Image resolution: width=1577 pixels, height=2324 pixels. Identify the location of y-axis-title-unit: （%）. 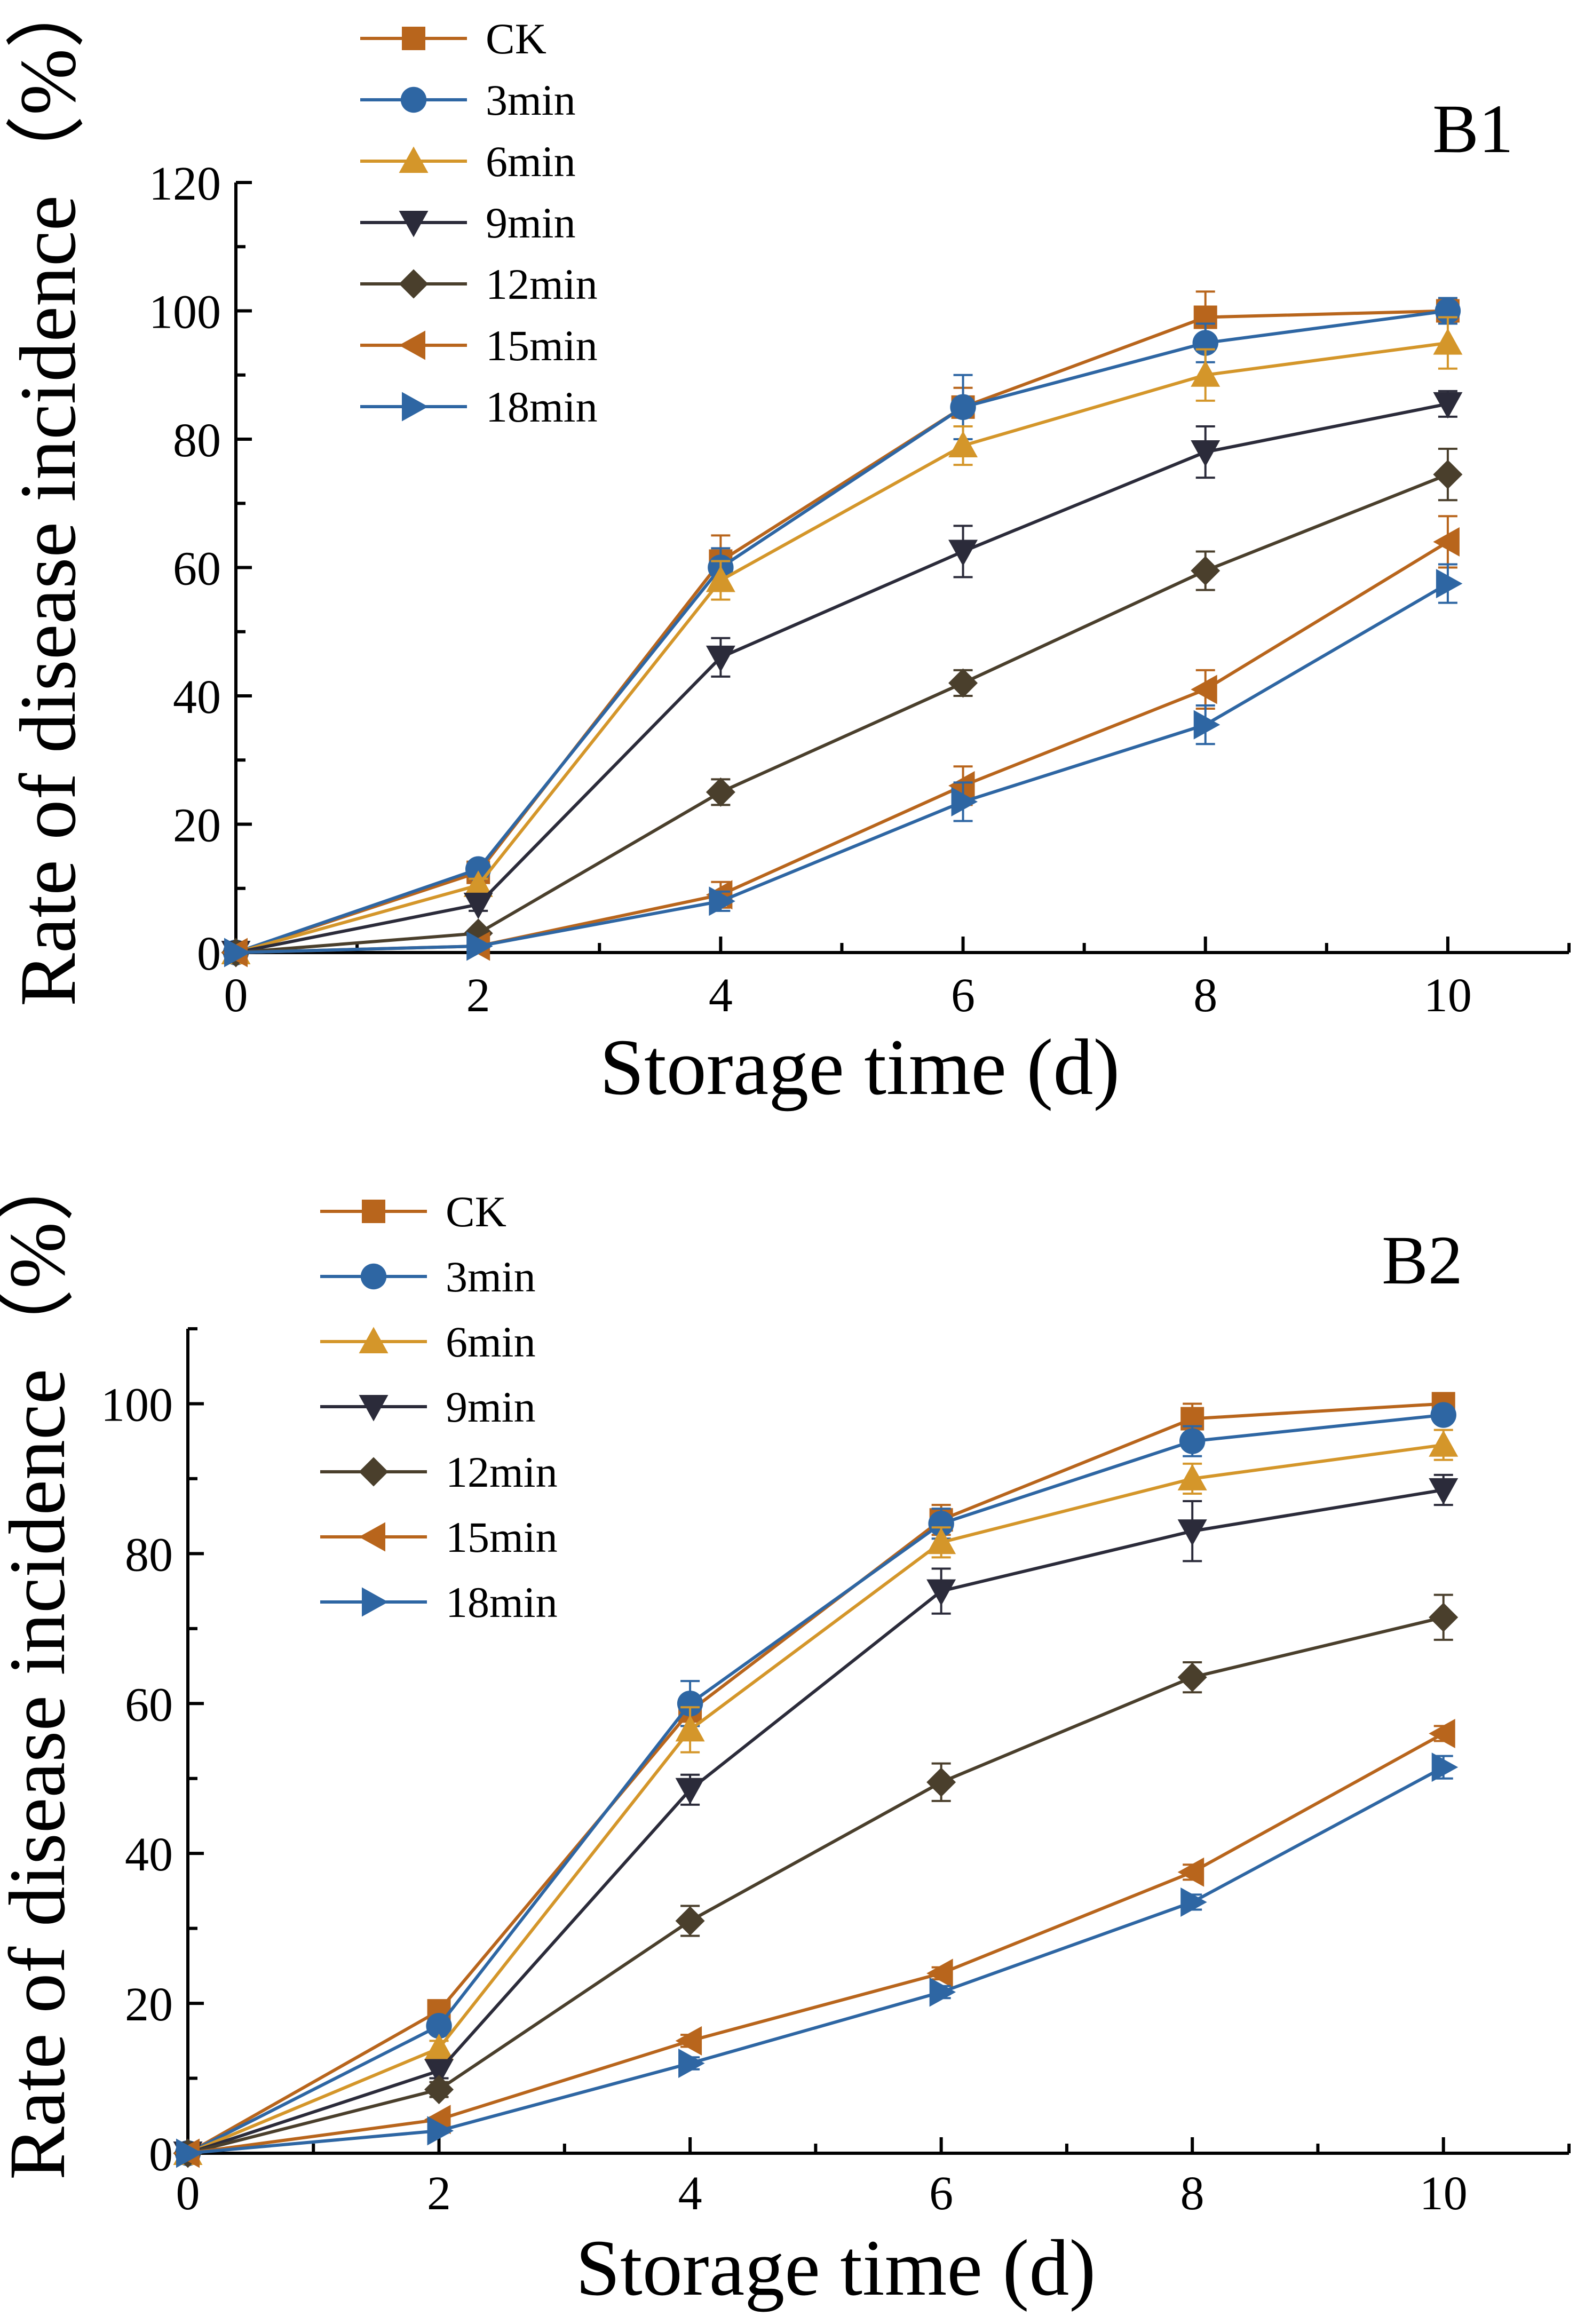
(48, 97).